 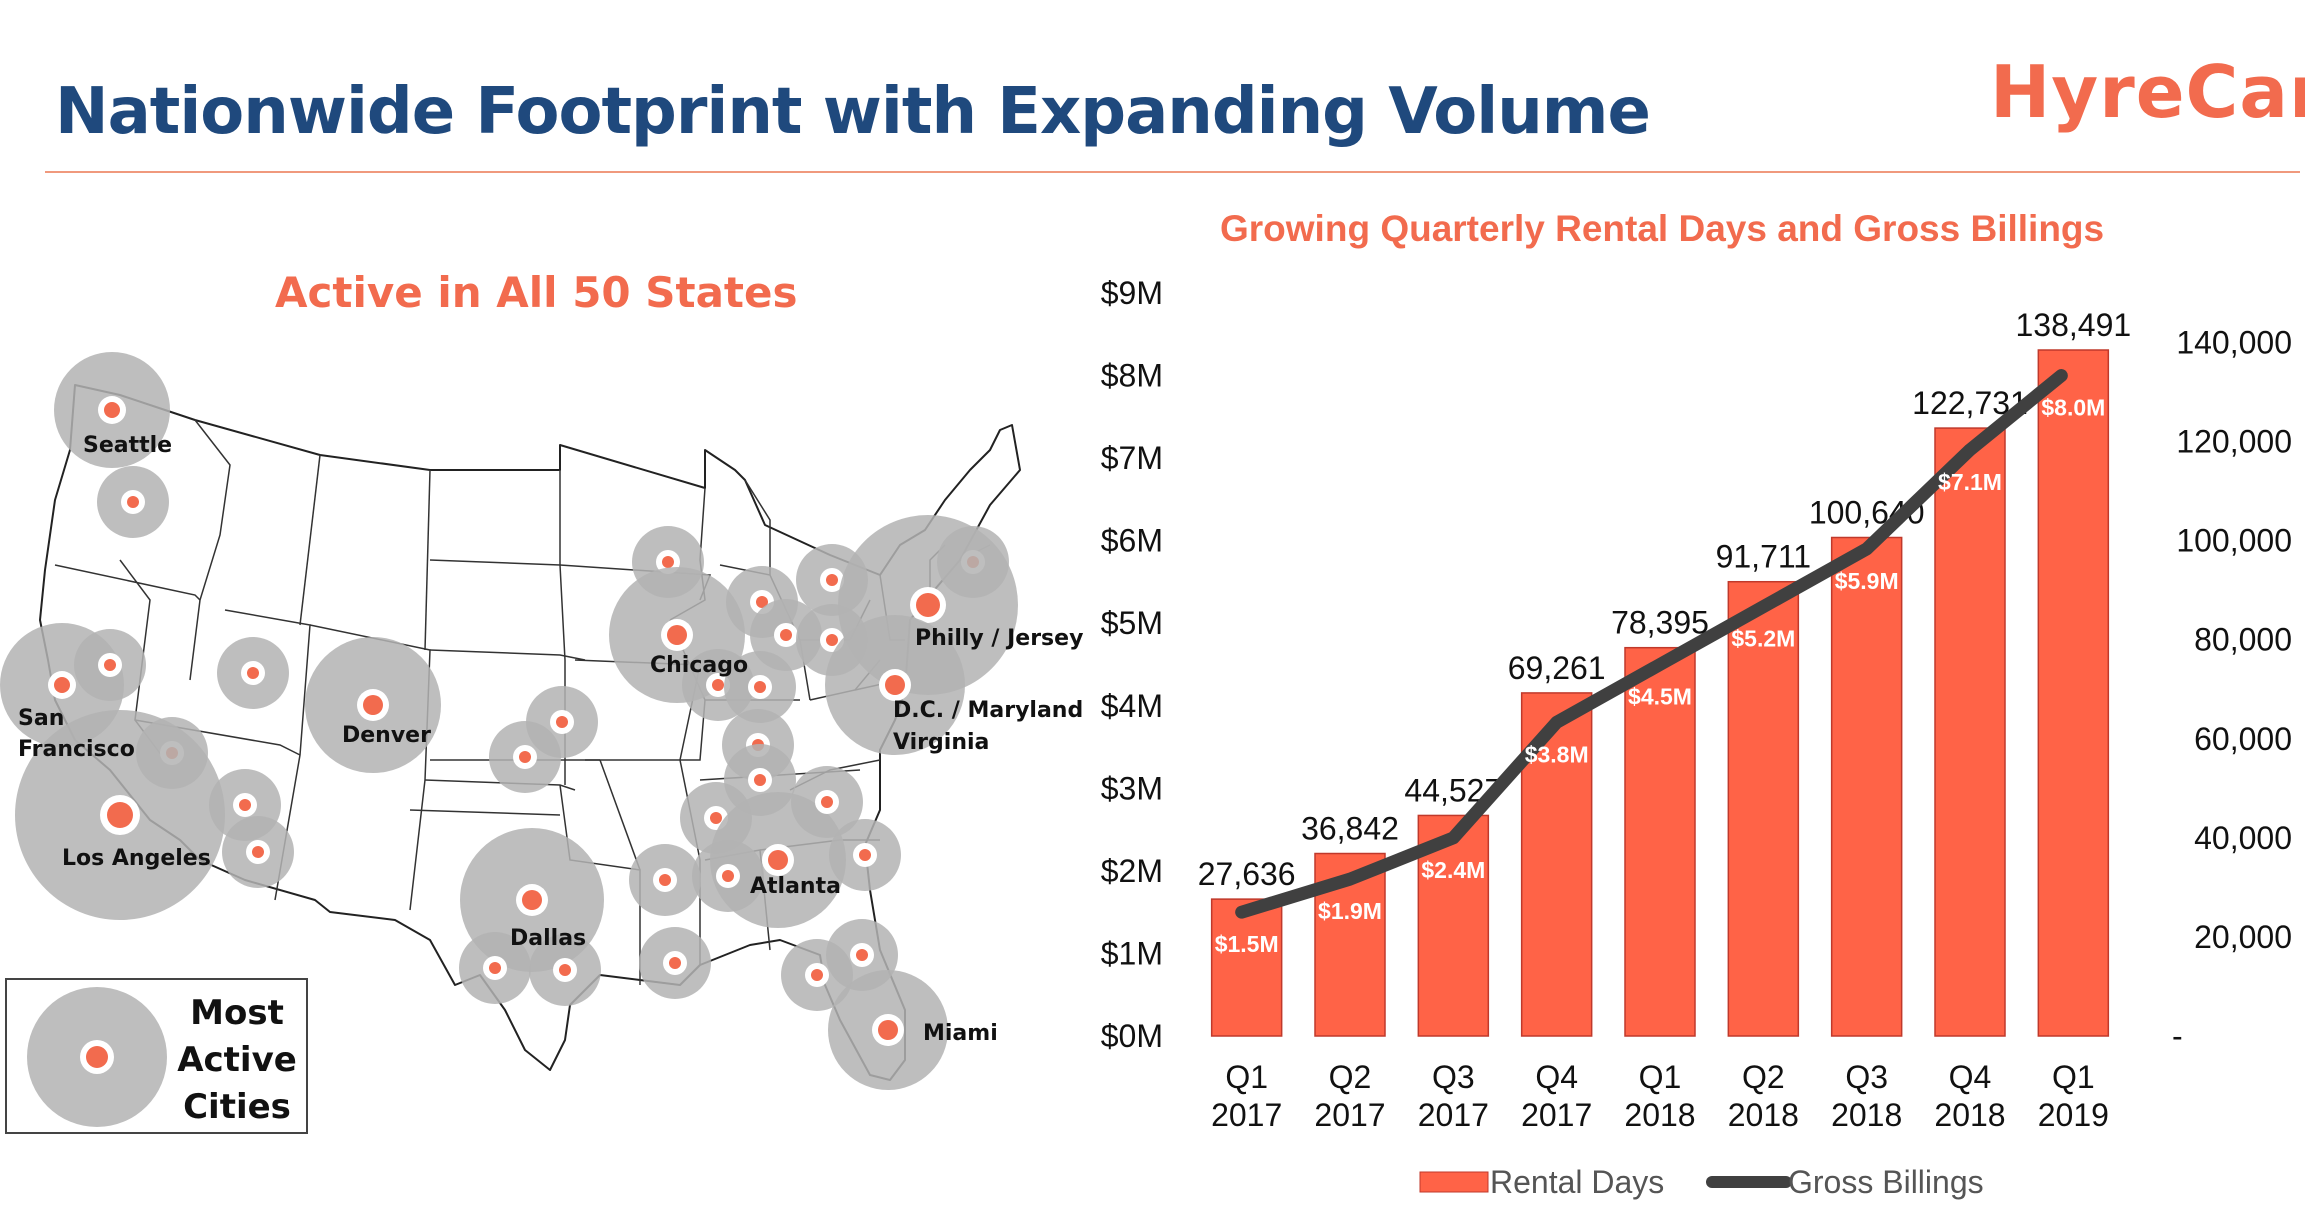 What do you see at coordinates (1132, 1036) in the screenshot?
I see `left-tick-label: $0M` at bounding box center [1132, 1036].